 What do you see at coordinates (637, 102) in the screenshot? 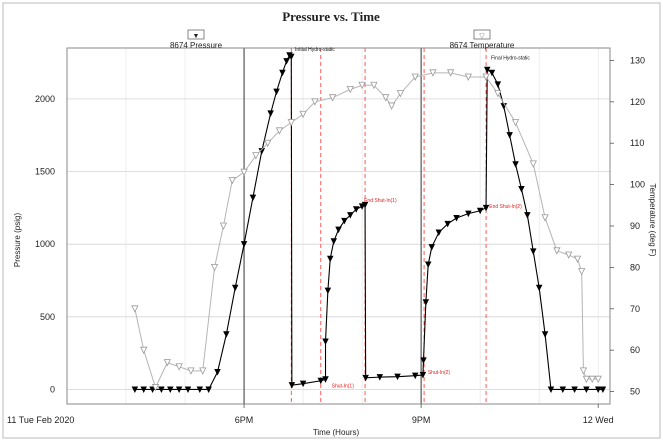
I see `y-tick-right-label: 120` at bounding box center [637, 102].